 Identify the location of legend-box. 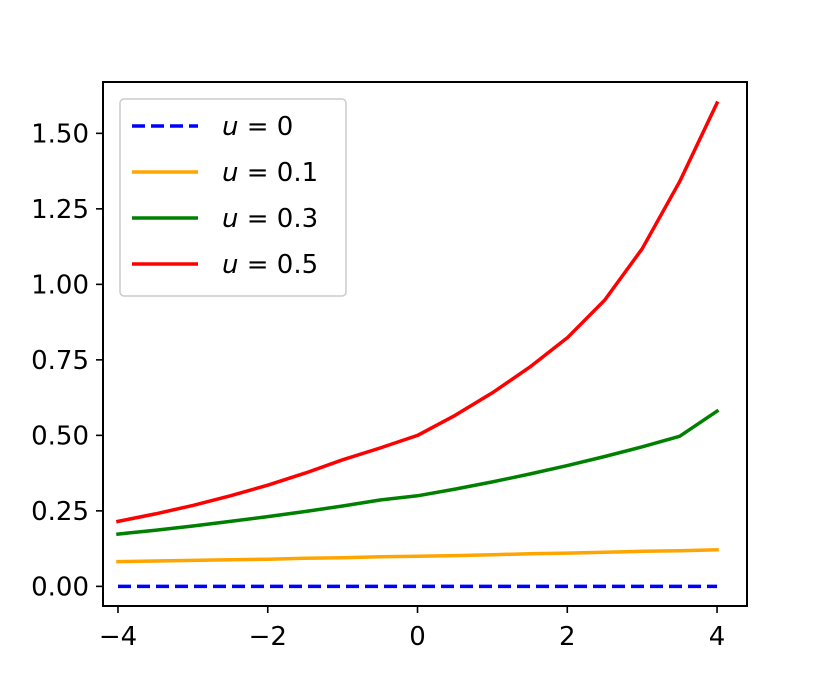
(233, 197).